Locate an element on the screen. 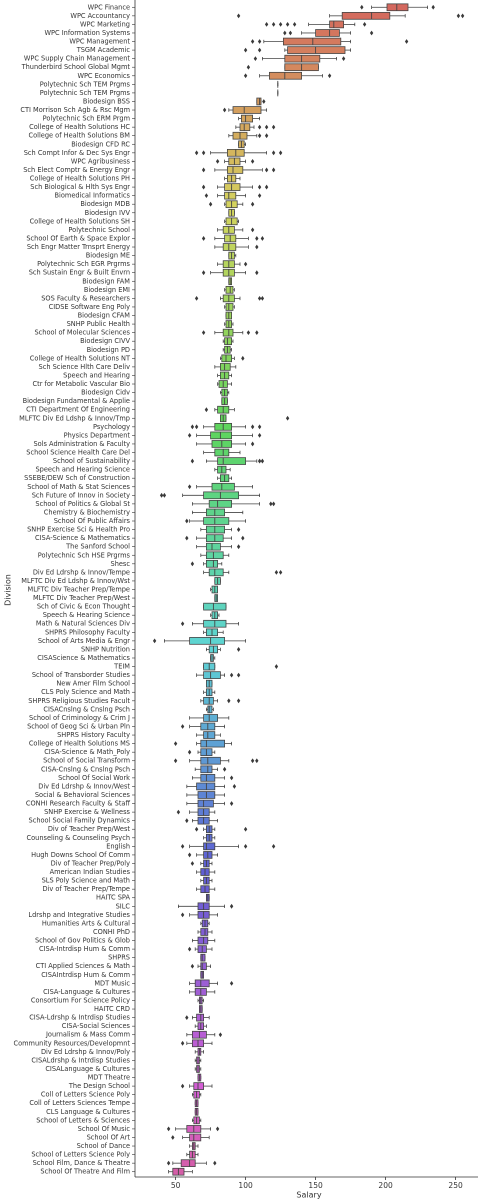 The image size is (482, 1200). y-tick-label: HAITC SPA is located at coordinates (113, 898).